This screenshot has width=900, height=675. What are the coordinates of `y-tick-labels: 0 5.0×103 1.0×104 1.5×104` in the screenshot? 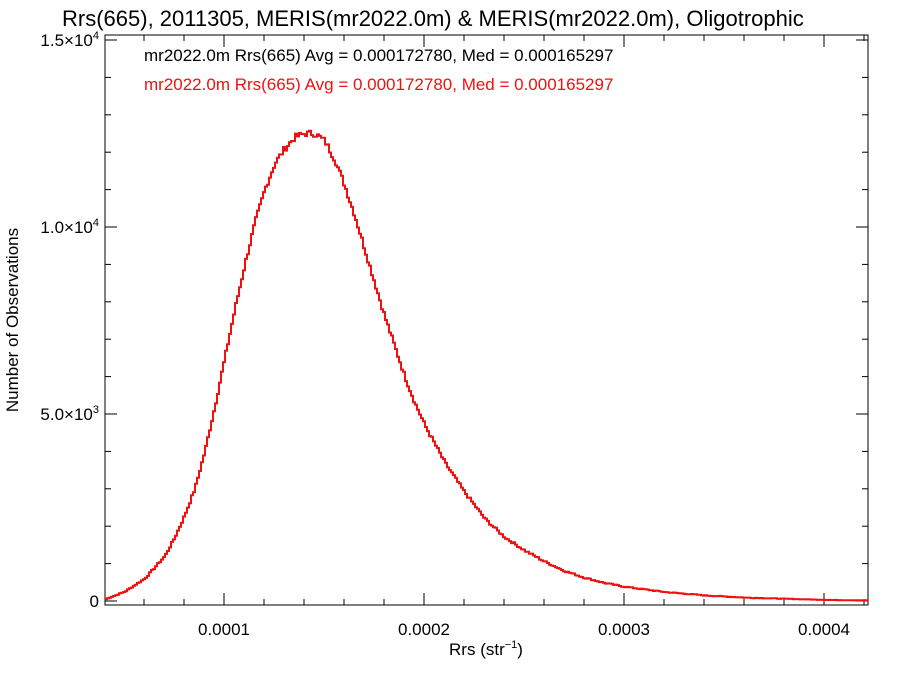 It's located at (69, 320).